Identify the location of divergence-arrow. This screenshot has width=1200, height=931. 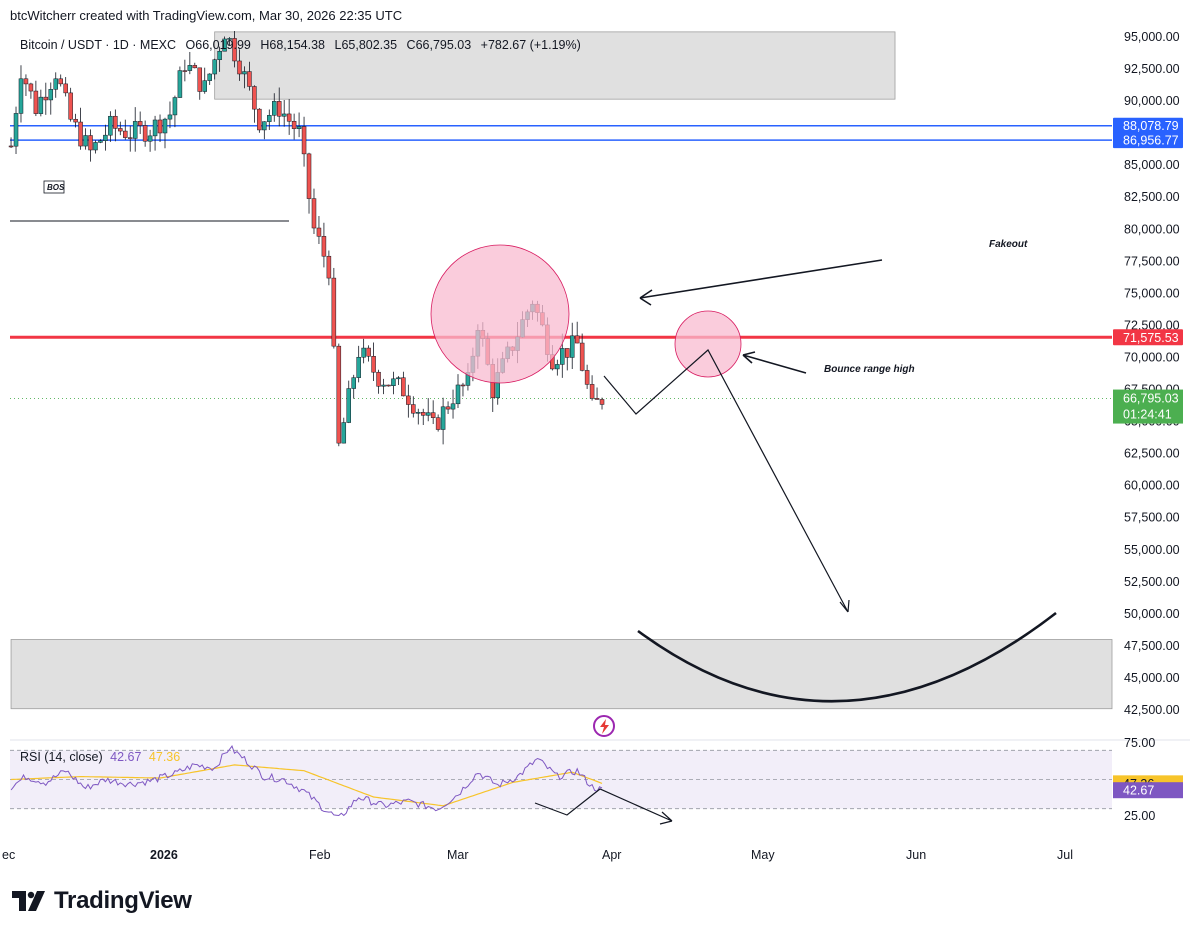
(603, 806).